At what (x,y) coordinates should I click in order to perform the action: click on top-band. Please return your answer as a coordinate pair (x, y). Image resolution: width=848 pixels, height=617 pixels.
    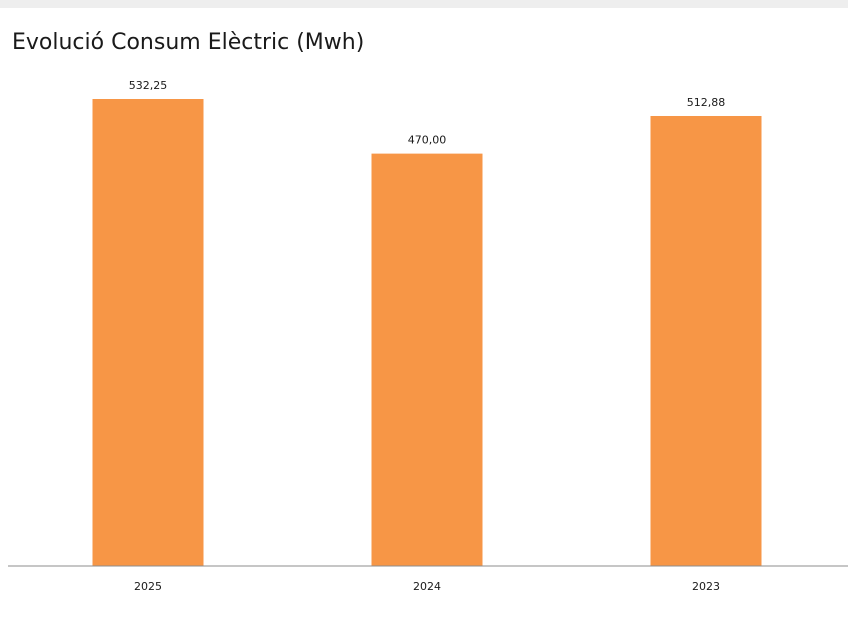
    Looking at the image, I should click on (424, 4).